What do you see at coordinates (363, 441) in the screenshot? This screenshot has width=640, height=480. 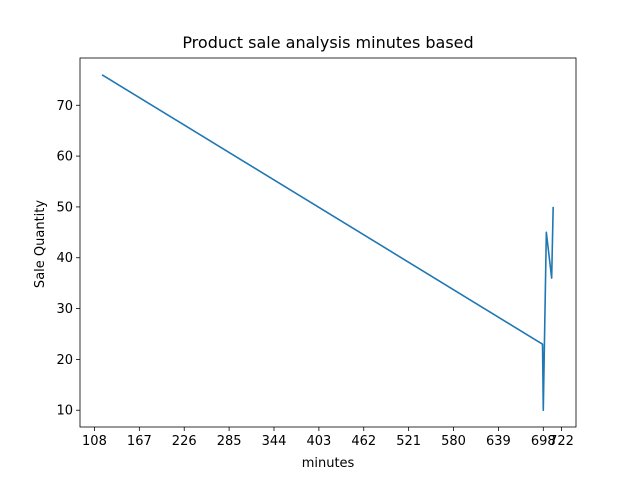 I see `x-tick-label: 462` at bounding box center [363, 441].